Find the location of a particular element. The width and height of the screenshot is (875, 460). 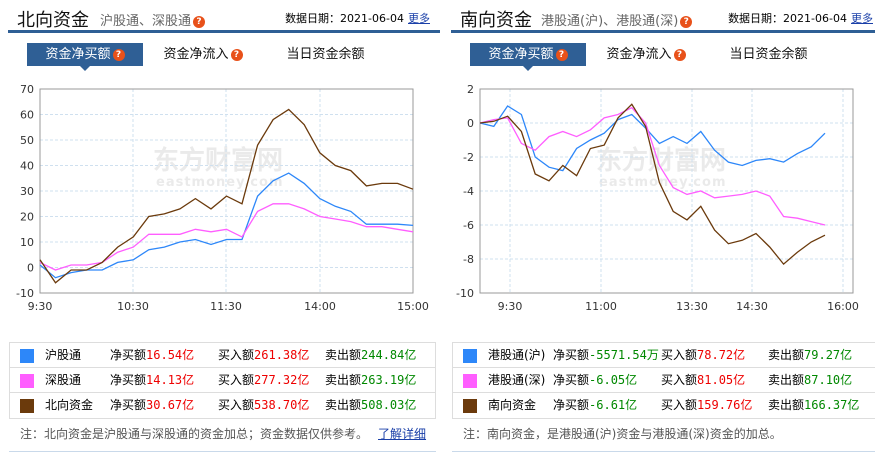

svg-text: -6 is located at coordinates (468, 225).